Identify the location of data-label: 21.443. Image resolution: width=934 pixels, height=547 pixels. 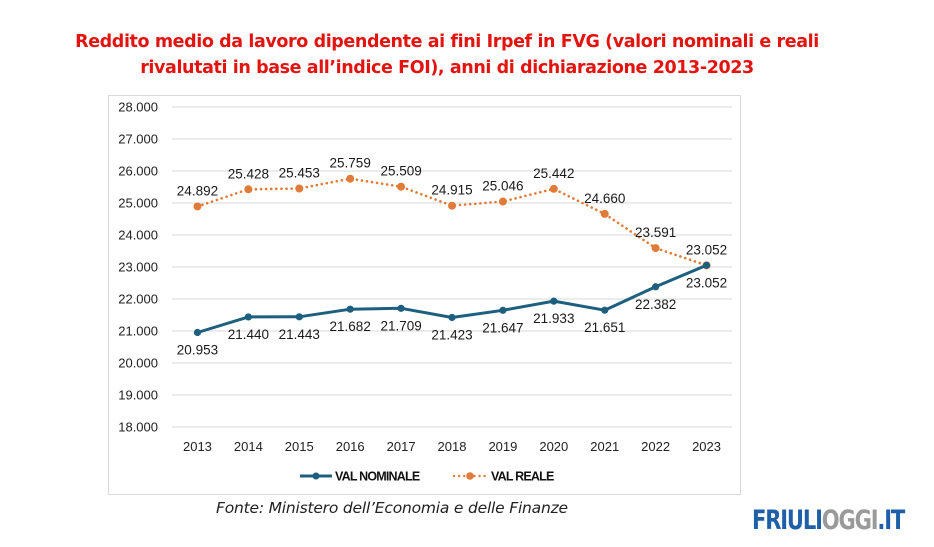
(299, 334).